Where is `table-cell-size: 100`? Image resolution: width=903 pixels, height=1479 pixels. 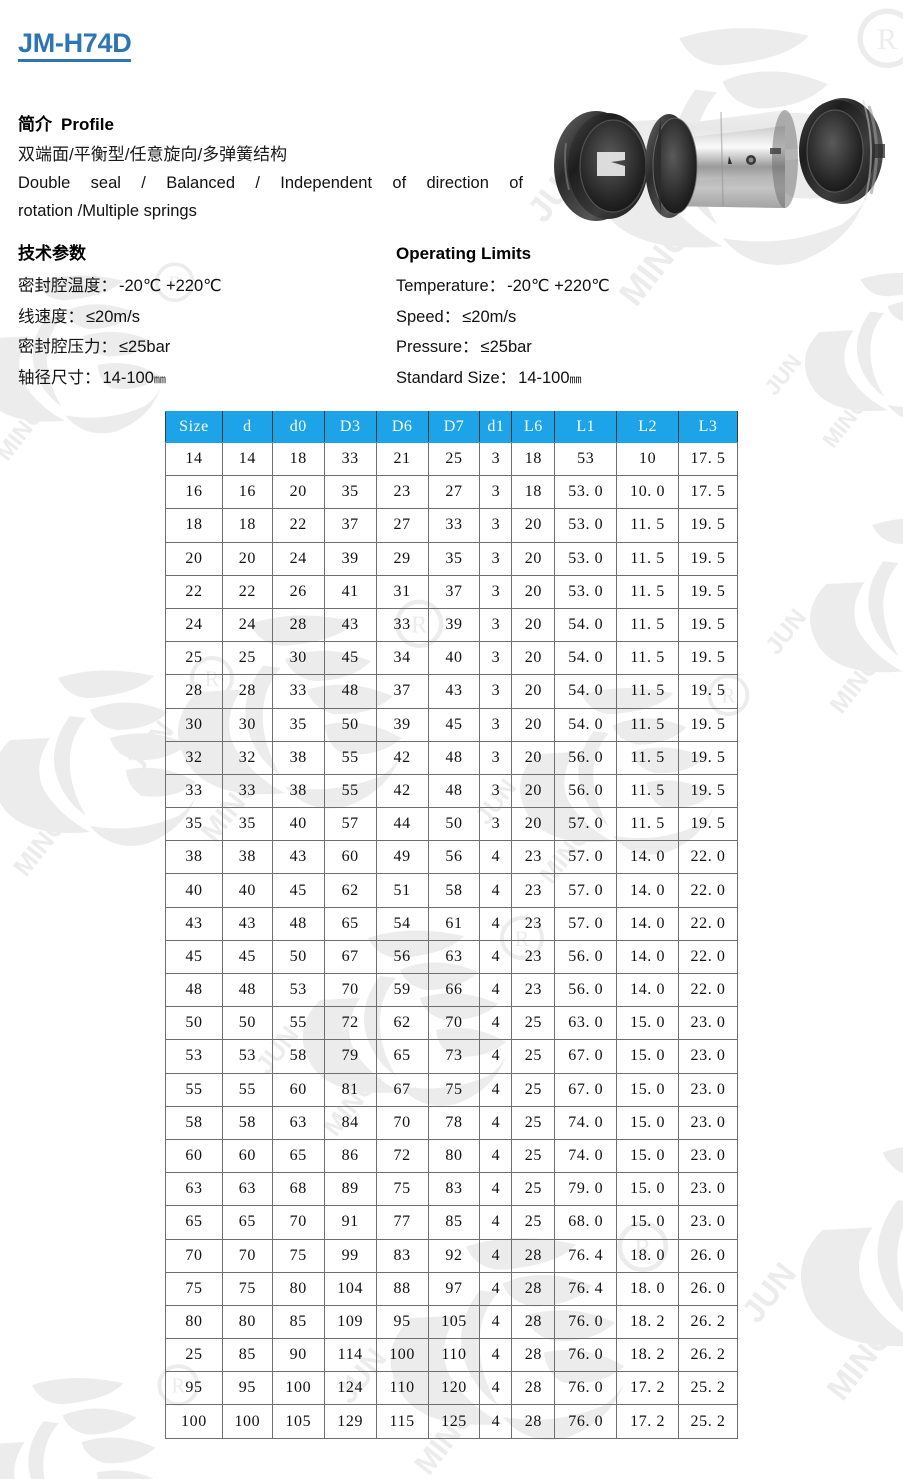 table-cell-size: 100 is located at coordinates (194, 1421).